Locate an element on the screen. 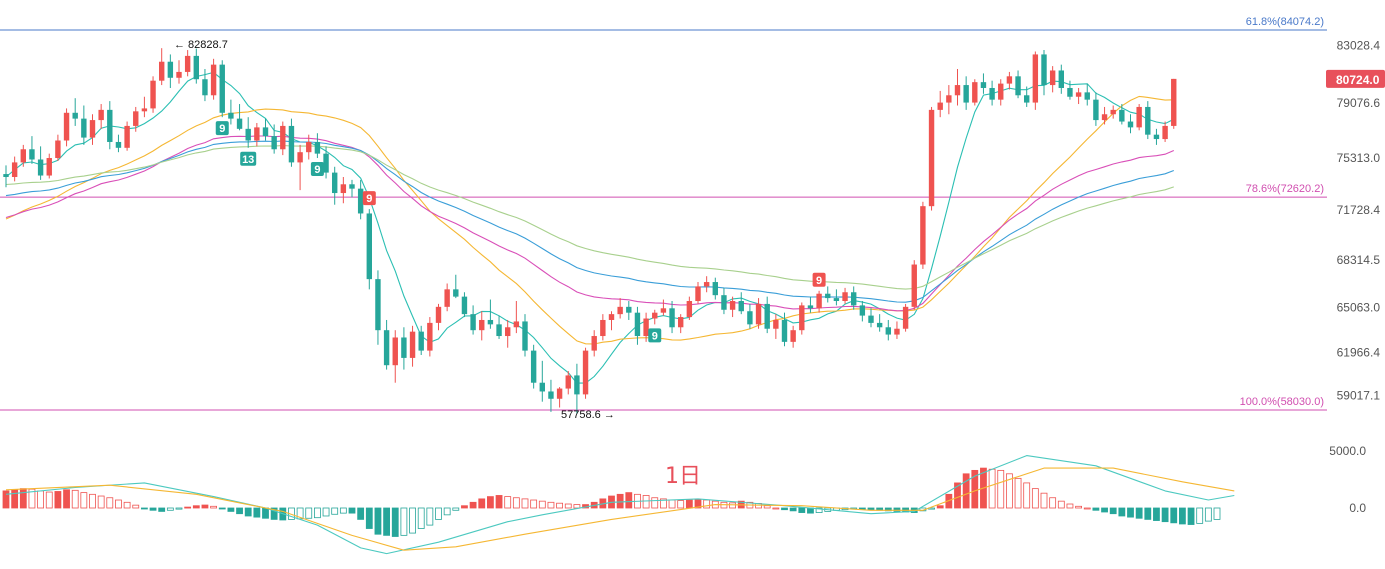  high-annotation: ← 82828.7 is located at coordinates (201, 45).